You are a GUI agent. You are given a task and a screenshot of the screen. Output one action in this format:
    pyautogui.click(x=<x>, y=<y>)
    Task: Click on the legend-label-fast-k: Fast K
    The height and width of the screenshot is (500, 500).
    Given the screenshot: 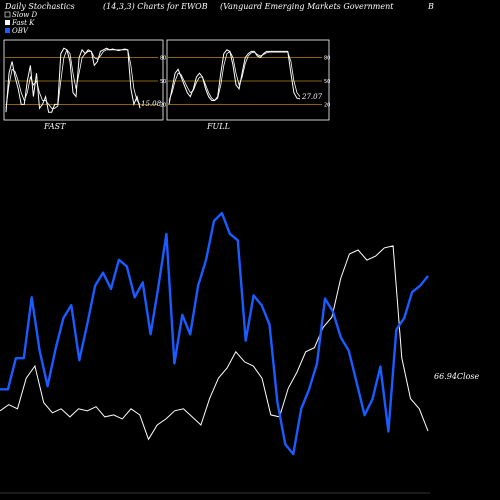 What is the action you would take?
    pyautogui.click(x=23, y=23)
    